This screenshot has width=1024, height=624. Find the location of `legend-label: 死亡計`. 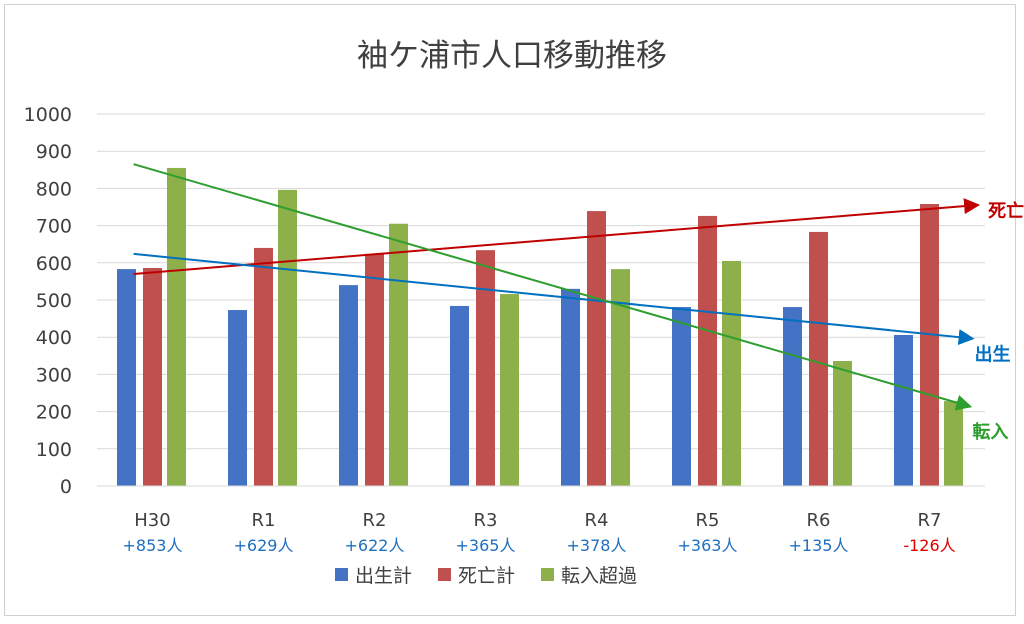

legend-label: 死亡計 is located at coordinates (486, 576).